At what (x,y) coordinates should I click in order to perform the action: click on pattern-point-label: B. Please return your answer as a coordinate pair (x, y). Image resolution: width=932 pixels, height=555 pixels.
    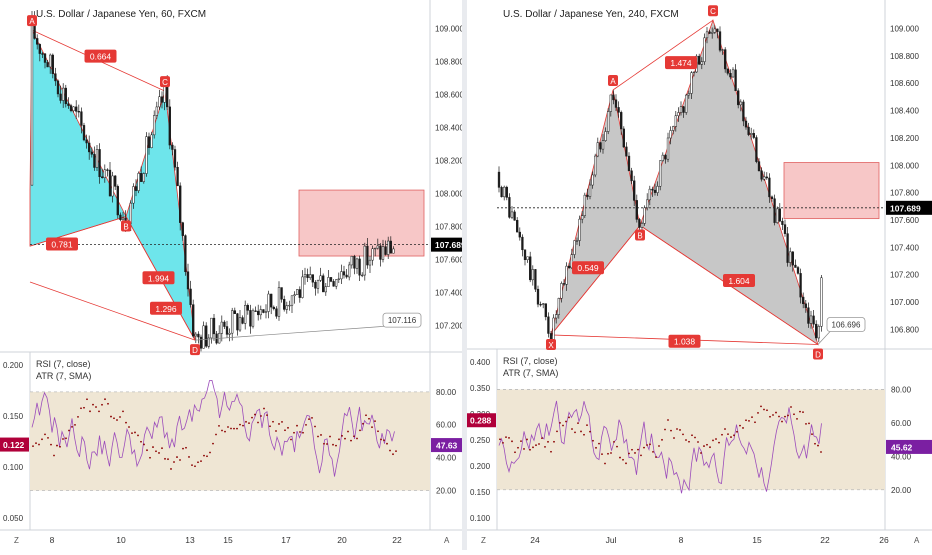
    Looking at the image, I should click on (639, 235).